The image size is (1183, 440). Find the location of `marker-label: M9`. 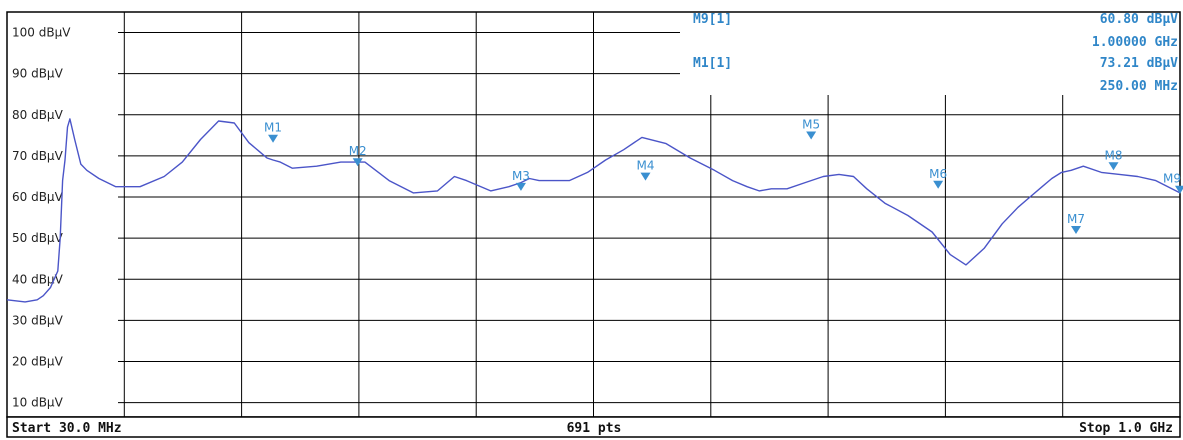

marker-label: M9 is located at coordinates (1172, 179).